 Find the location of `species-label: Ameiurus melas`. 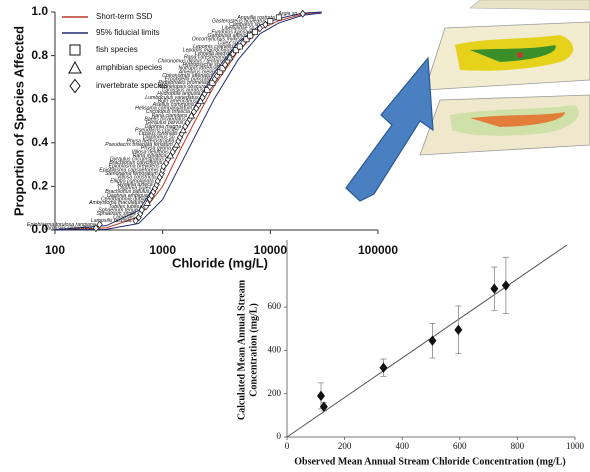

species-label: Ameiurus melas is located at coordinates (197, 72).